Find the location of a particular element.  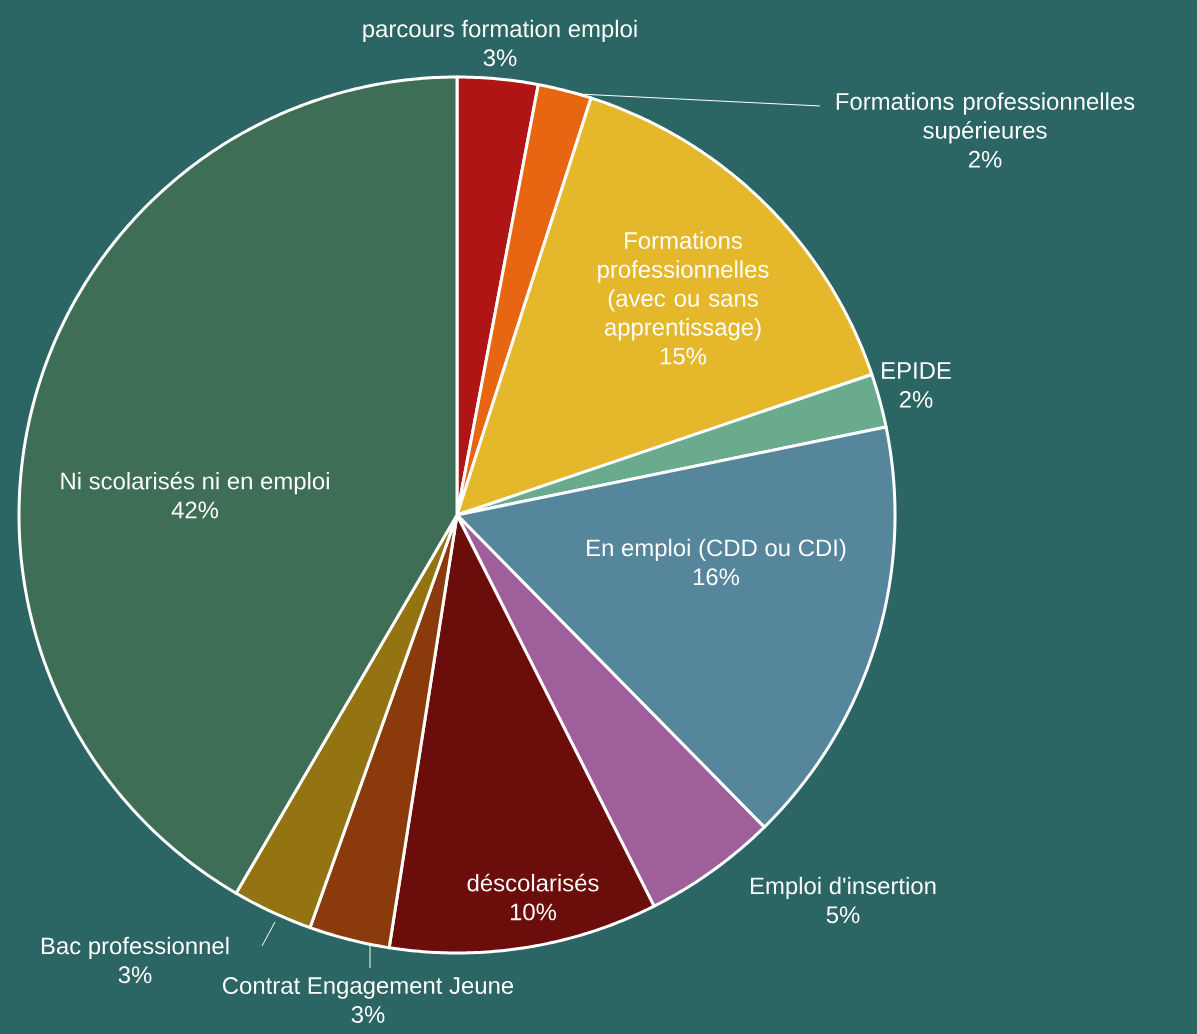

data-label: 16% is located at coordinates (716, 577).